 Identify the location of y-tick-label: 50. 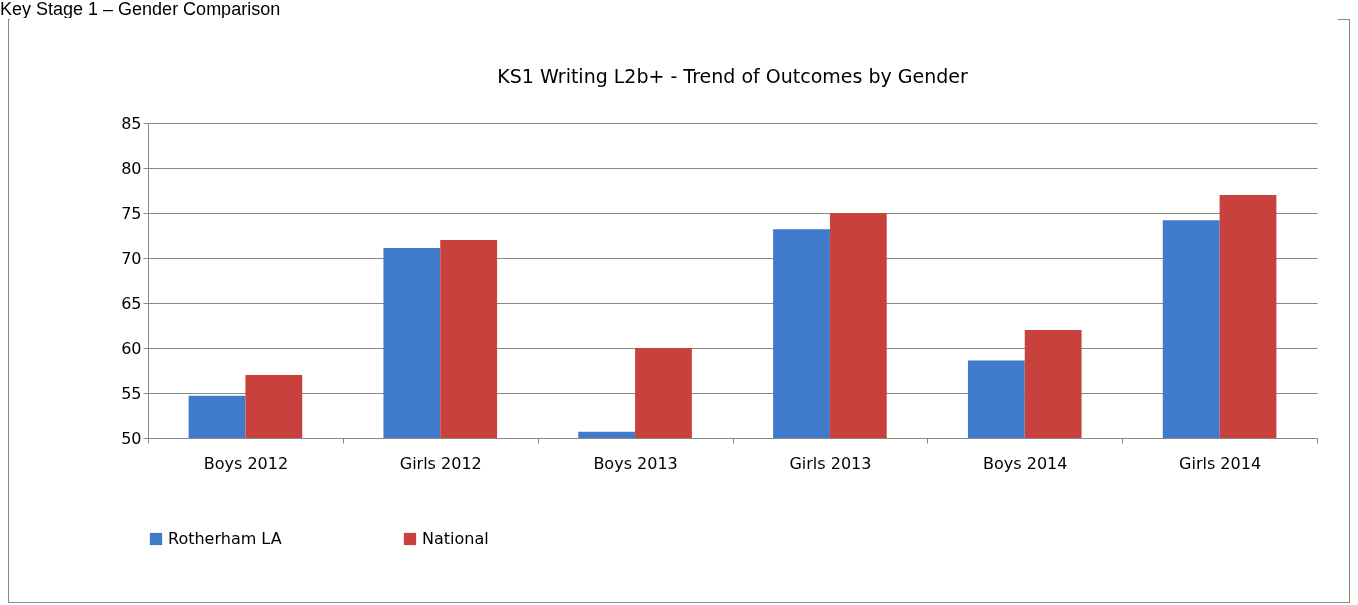
(131, 438).